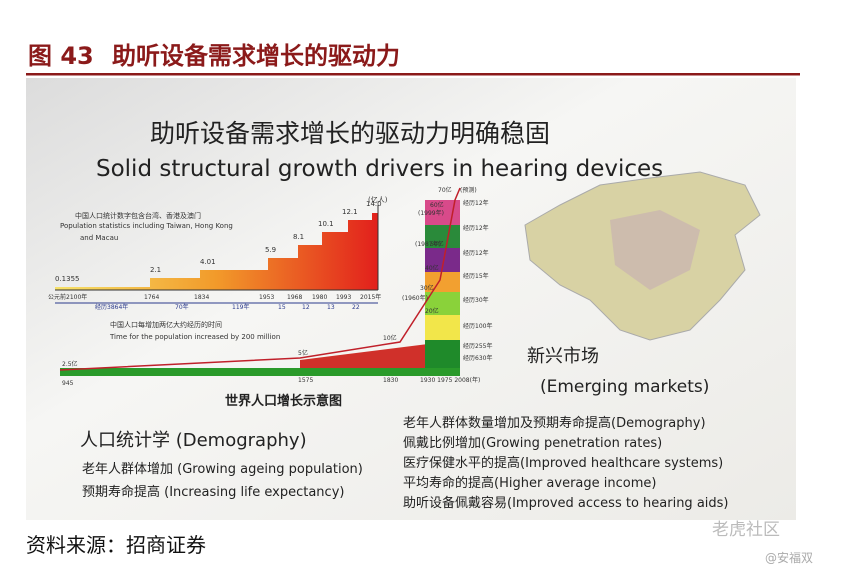 This screenshot has height=577, width=841. What do you see at coordinates (201, 297) in the screenshot?
I see `year-label: 1834` at bounding box center [201, 297].